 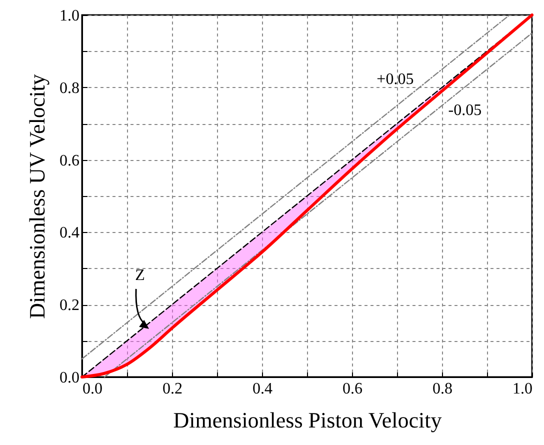 What do you see at coordinates (70, 161) in the screenshot?
I see `y-tick-label: 0.6` at bounding box center [70, 161].